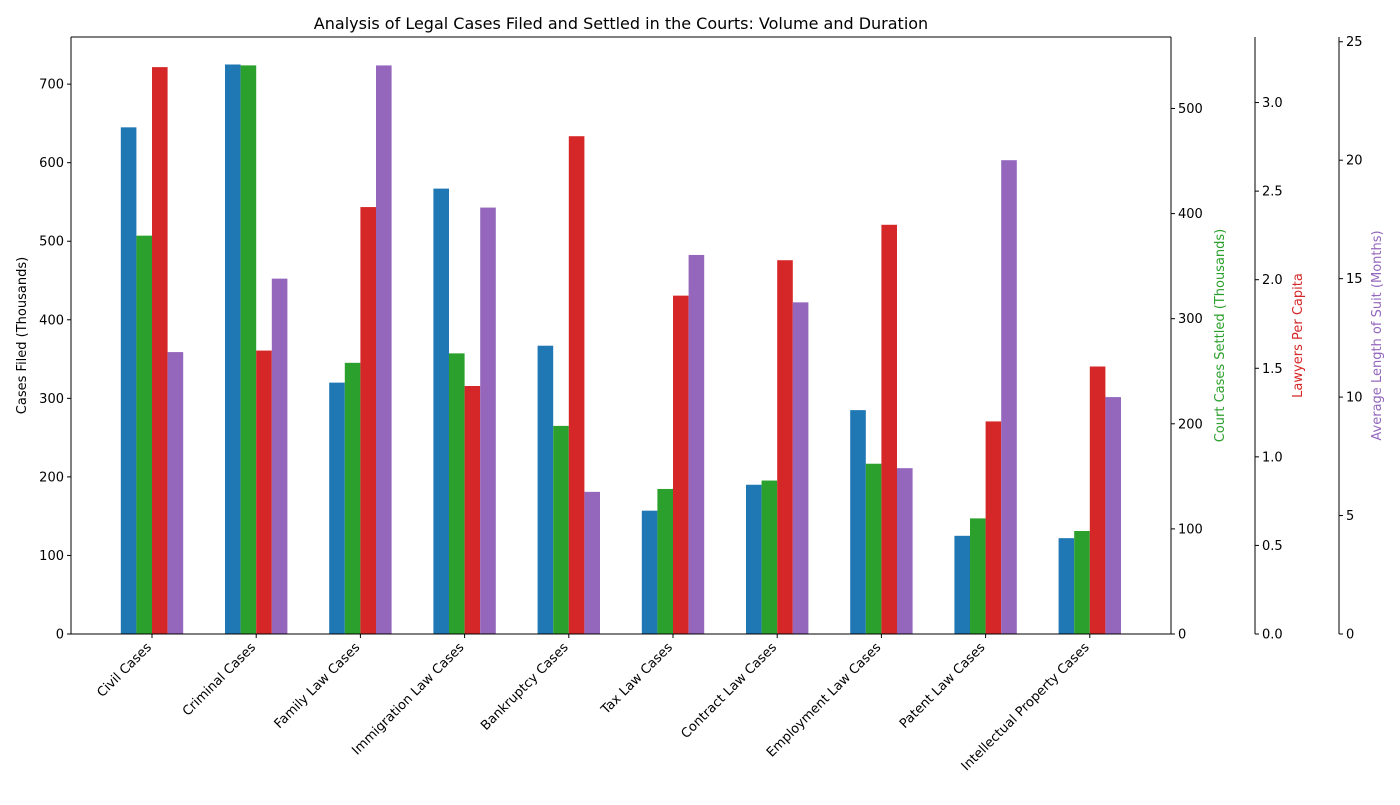 The height and width of the screenshot is (805, 1400). What do you see at coordinates (824, 700) in the screenshot?
I see `x-tick-label: Employment Law Cases` at bounding box center [824, 700].